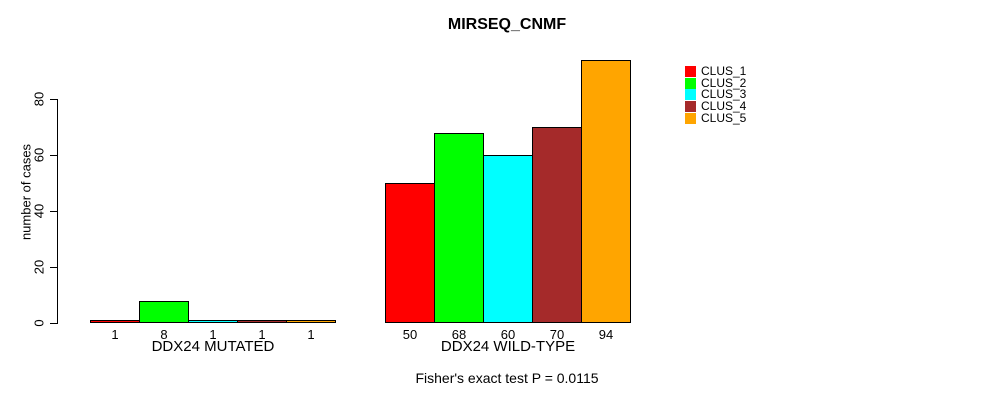 Image resolution: width=990 pixels, height=400 pixels. What do you see at coordinates (115, 321) in the screenshot?
I see `bar-clus_1-group1` at bounding box center [115, 321].